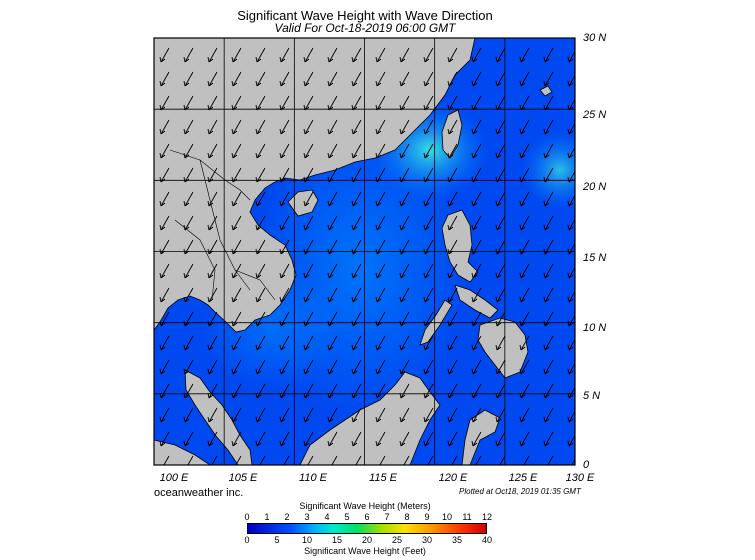 The image size is (755, 560). I want to click on legend-meter-tick: 10, so click(446, 517).